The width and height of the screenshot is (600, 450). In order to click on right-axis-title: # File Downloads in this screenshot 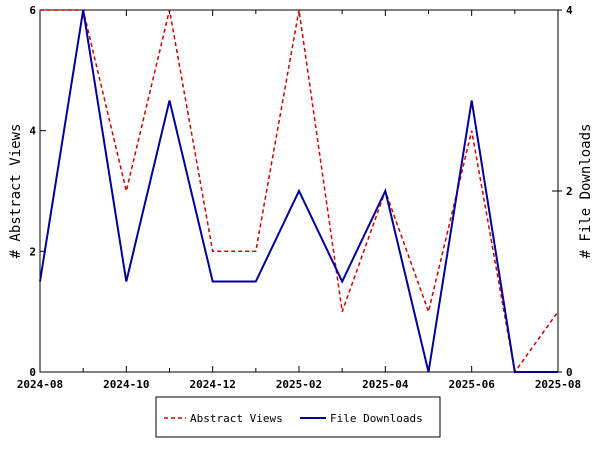, I will do `click(586, 191)`.